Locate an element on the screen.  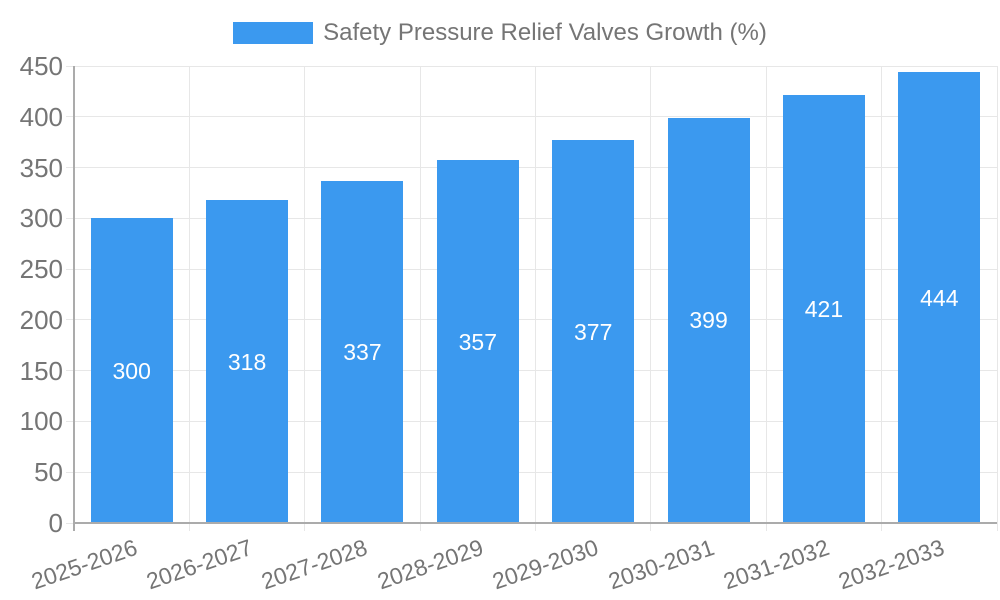
x-tick-label: 2030-2031 is located at coordinates (661, 564).